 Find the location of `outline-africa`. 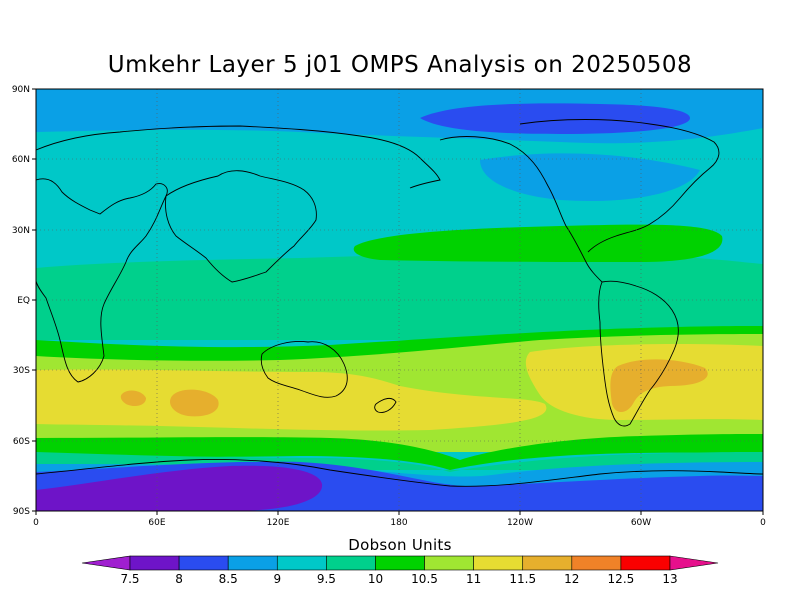

outline-africa is located at coordinates (102, 280).